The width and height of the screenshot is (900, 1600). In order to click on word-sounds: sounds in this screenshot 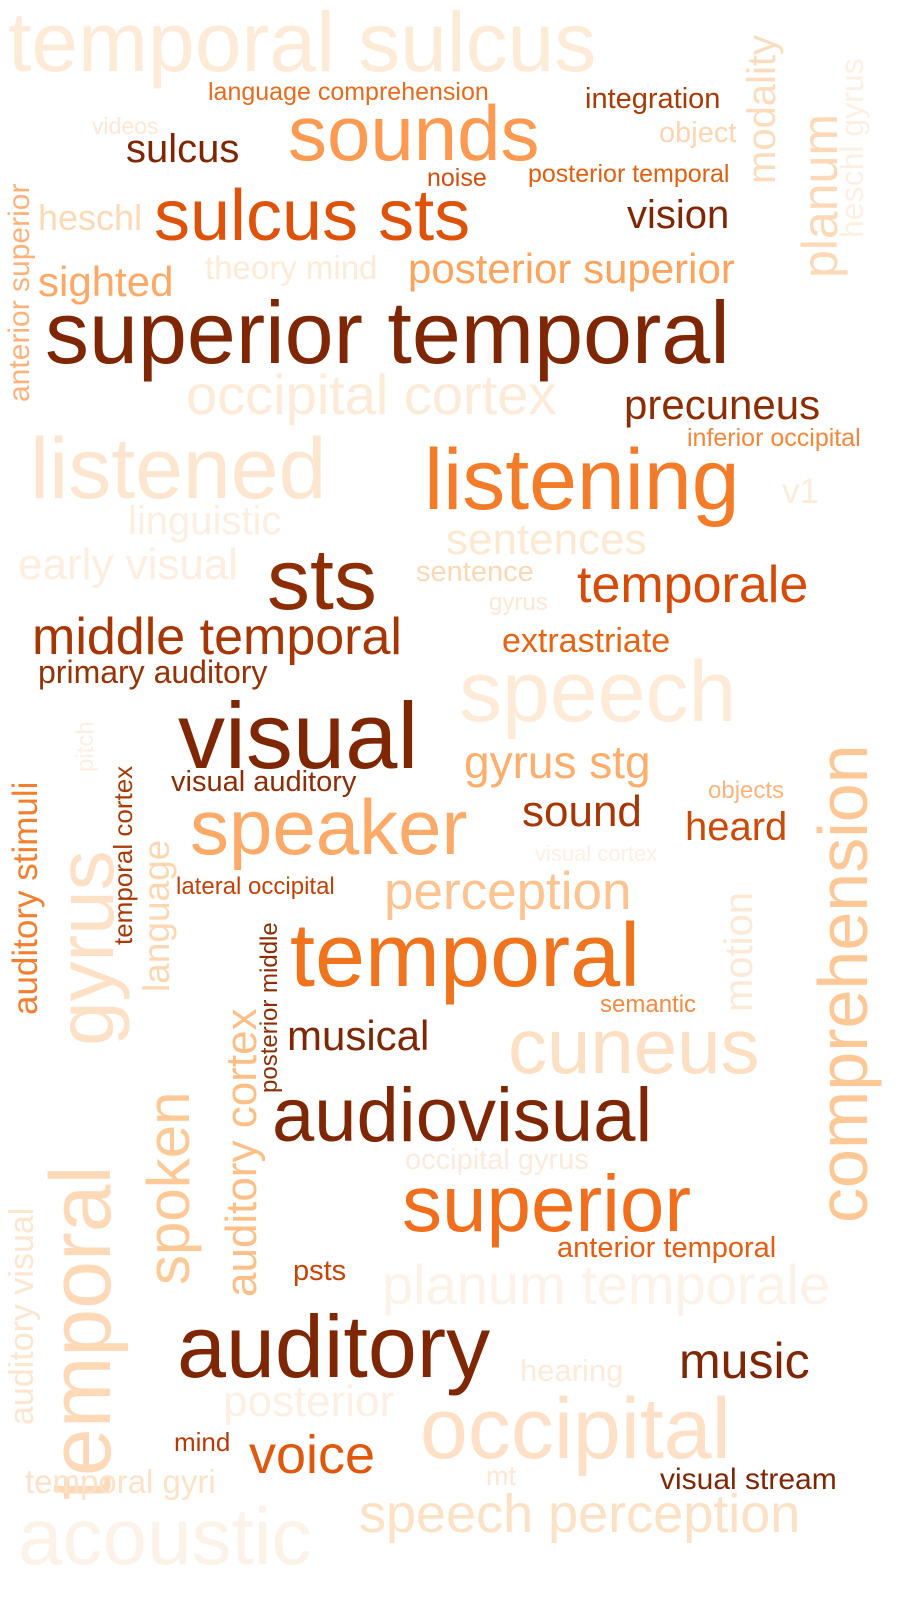, I will do `click(414, 133)`.